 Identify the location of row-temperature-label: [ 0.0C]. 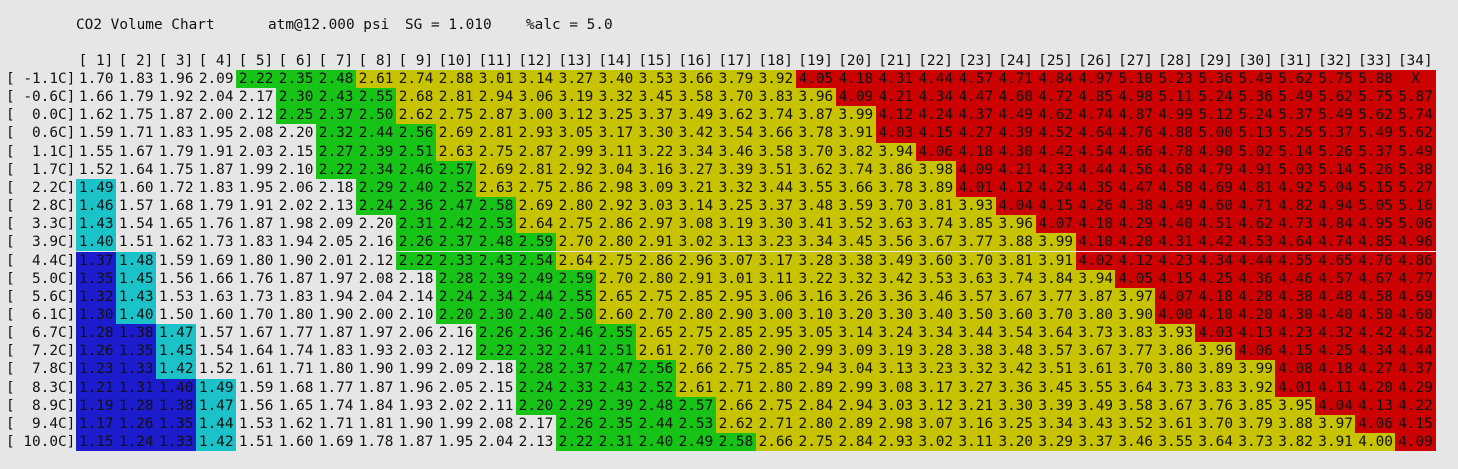
(41, 115).